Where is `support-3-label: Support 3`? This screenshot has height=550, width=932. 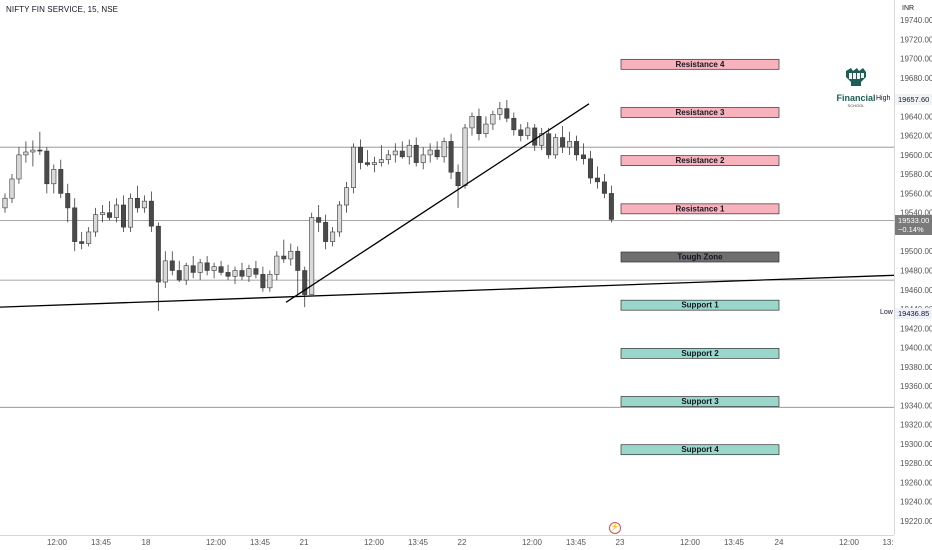 support-3-label: Support 3 is located at coordinates (700, 401).